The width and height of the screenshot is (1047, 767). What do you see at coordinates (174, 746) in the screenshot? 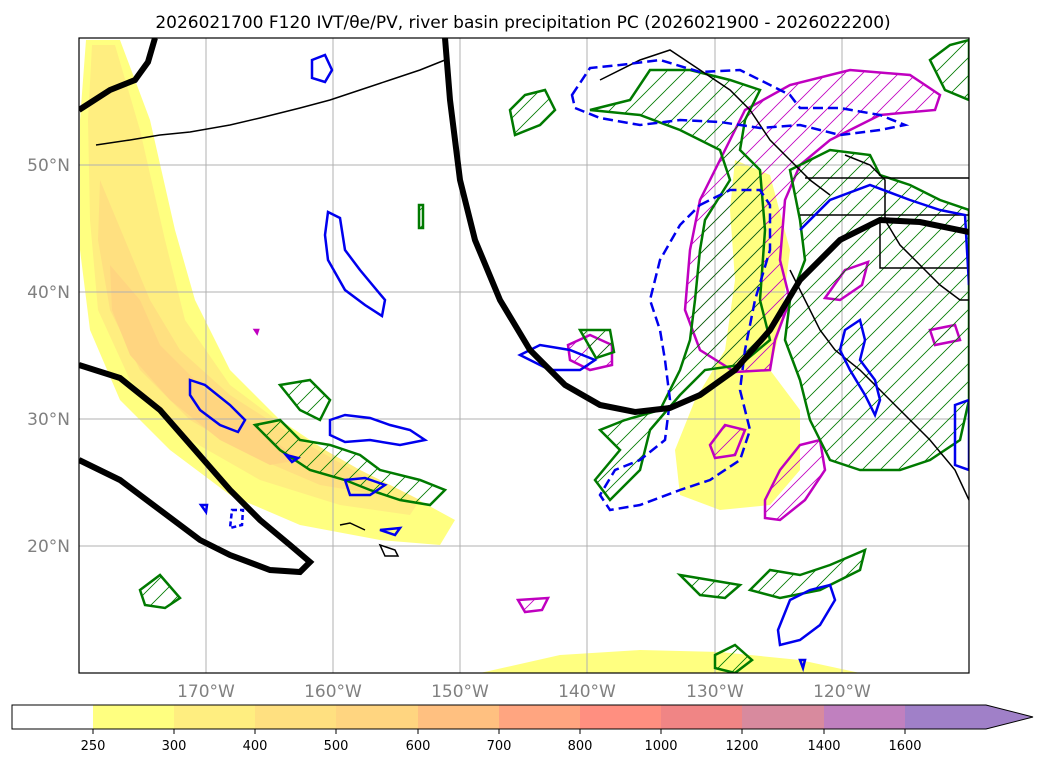
I see `colorbar-label-300: 300` at bounding box center [174, 746].